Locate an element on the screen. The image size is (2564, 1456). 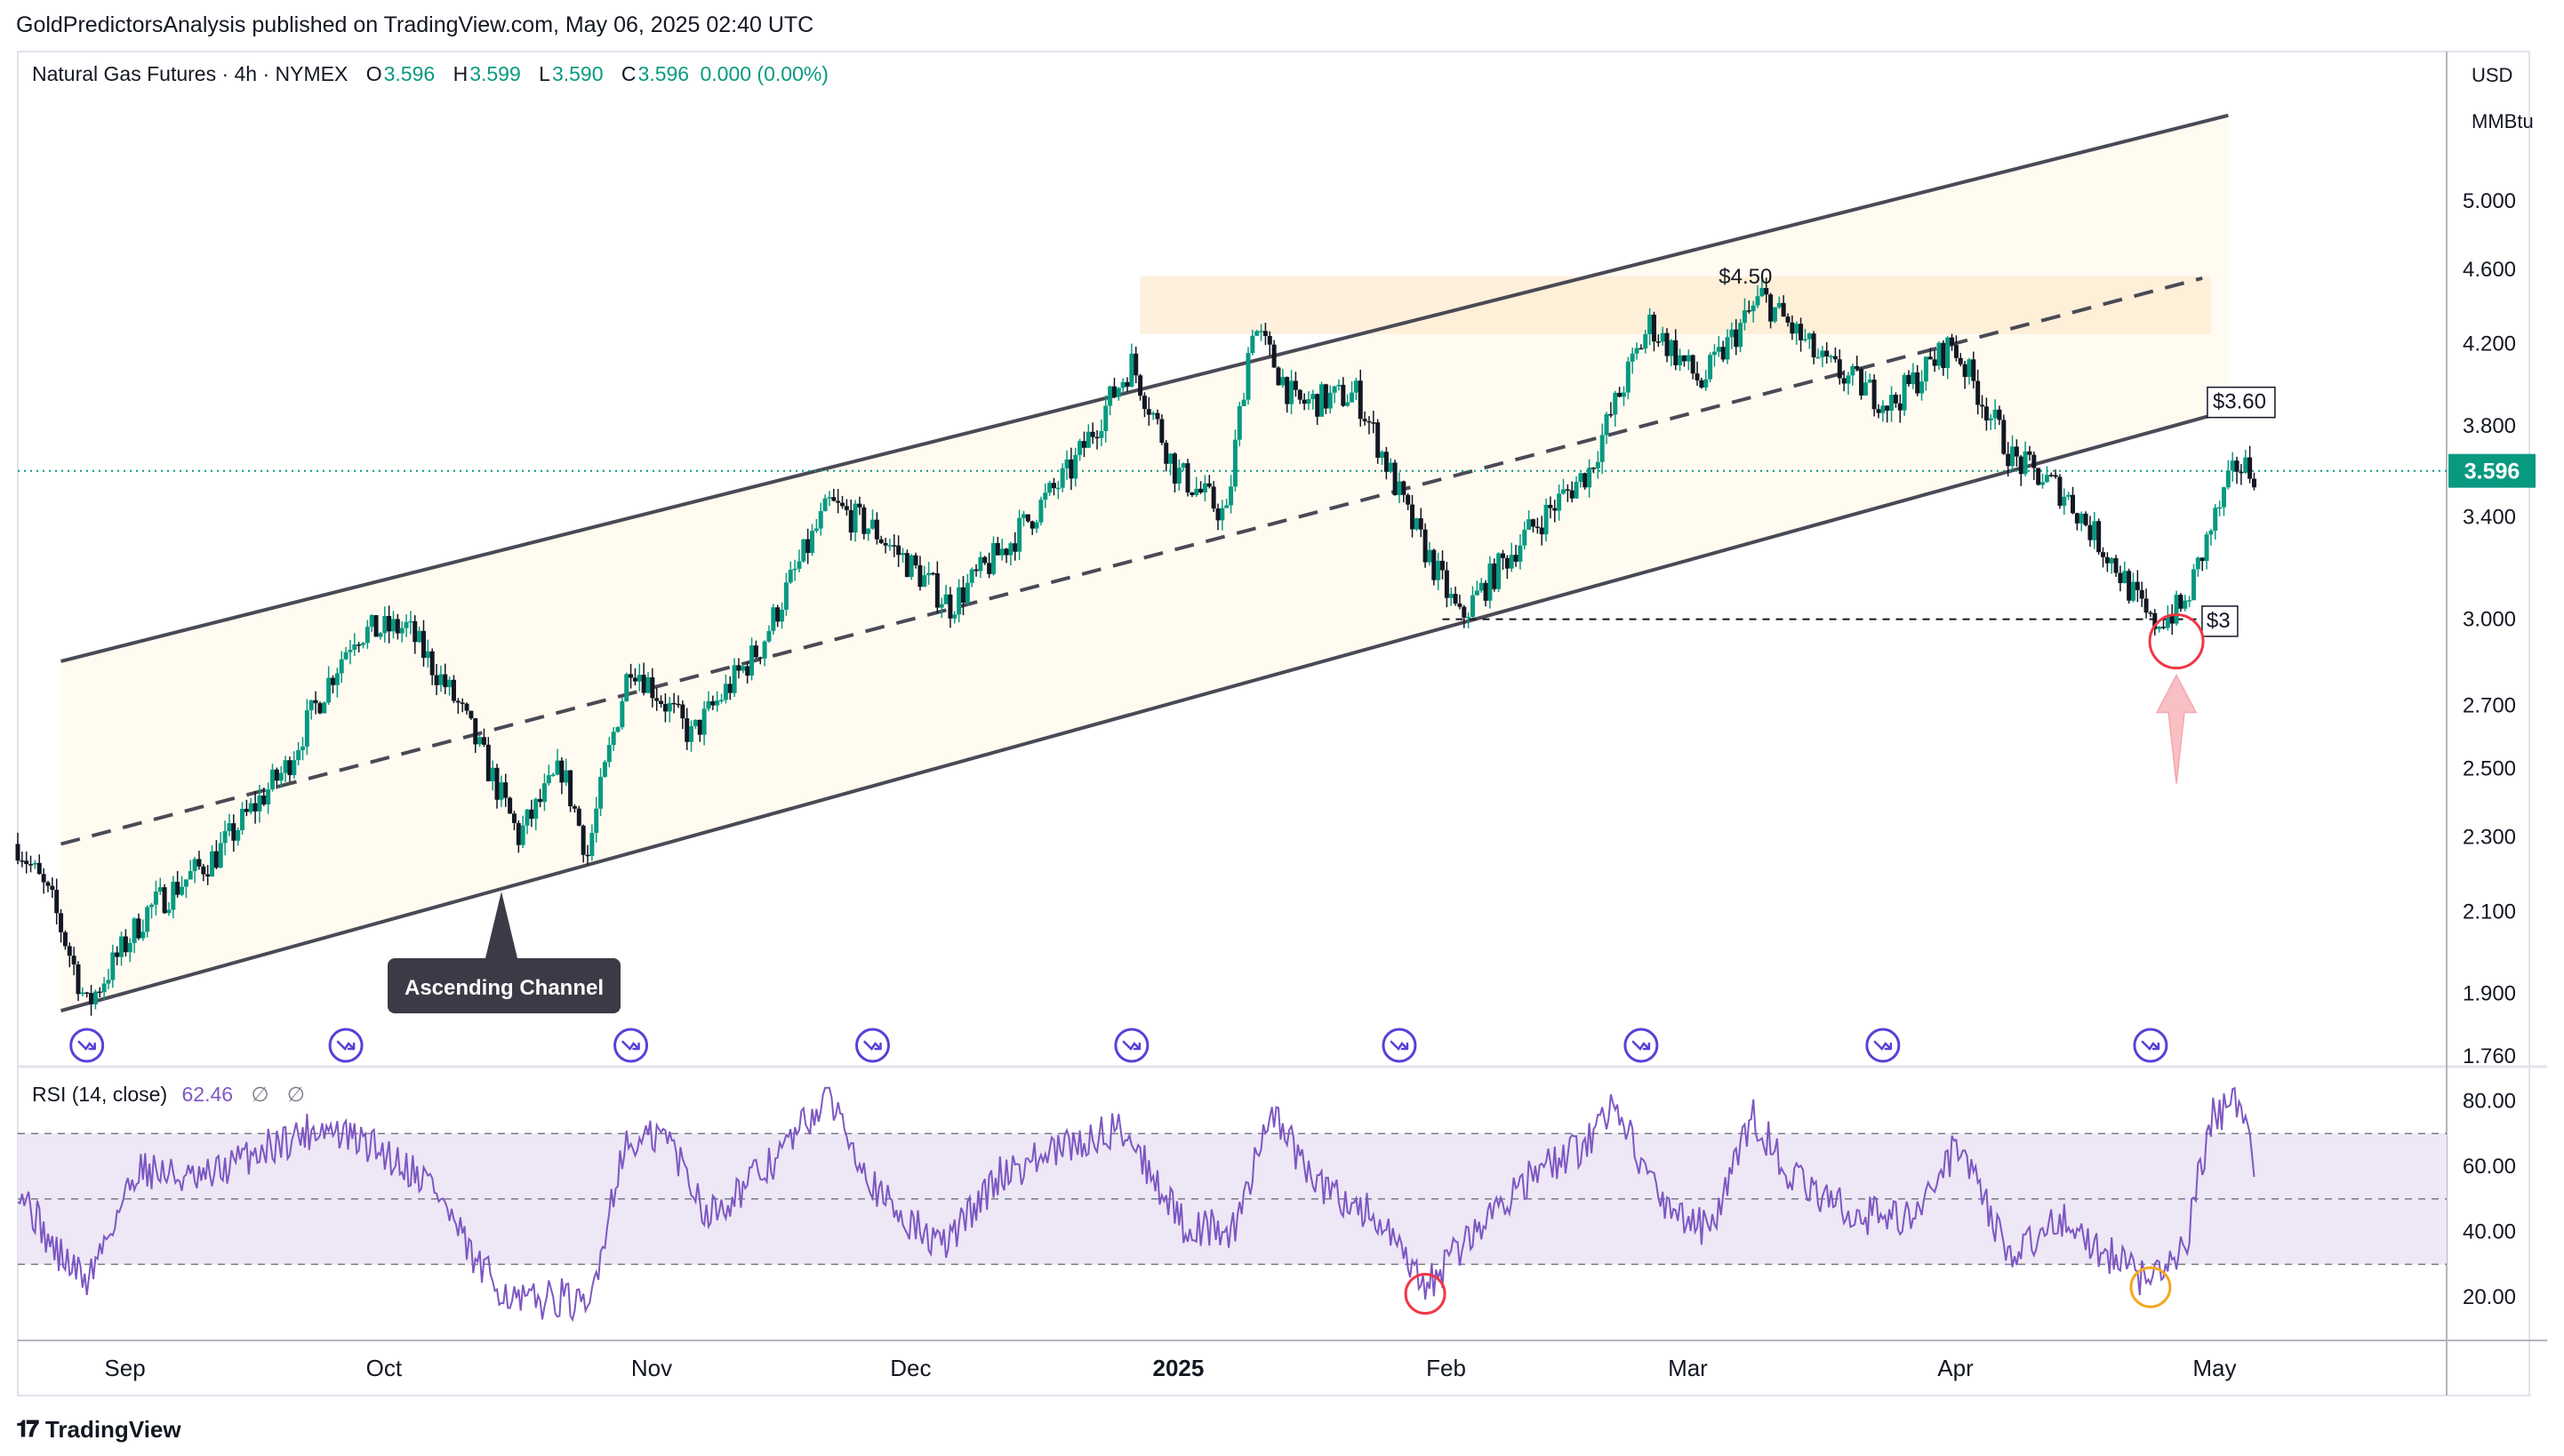
callout-box is located at coordinates (504, 985).